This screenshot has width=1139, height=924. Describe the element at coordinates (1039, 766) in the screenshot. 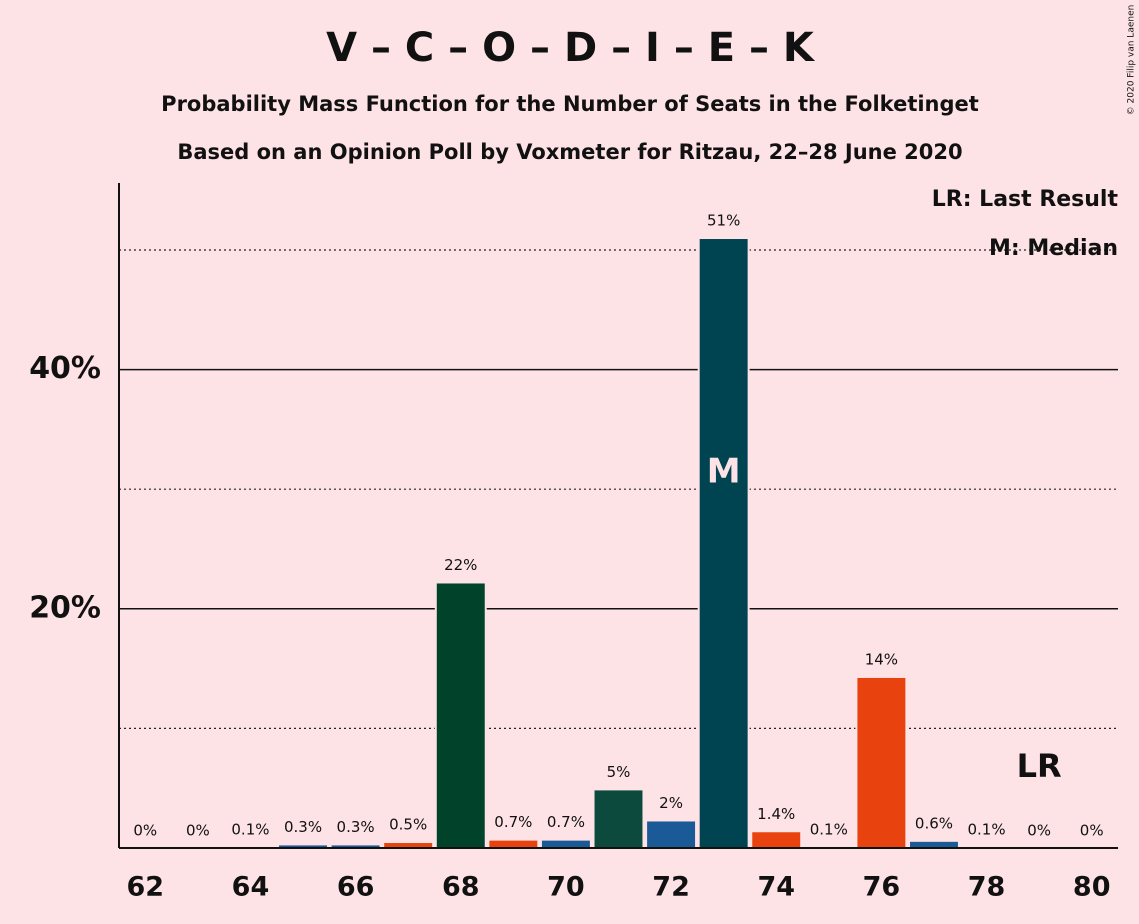

I see `last-result-marker: LR` at that location.